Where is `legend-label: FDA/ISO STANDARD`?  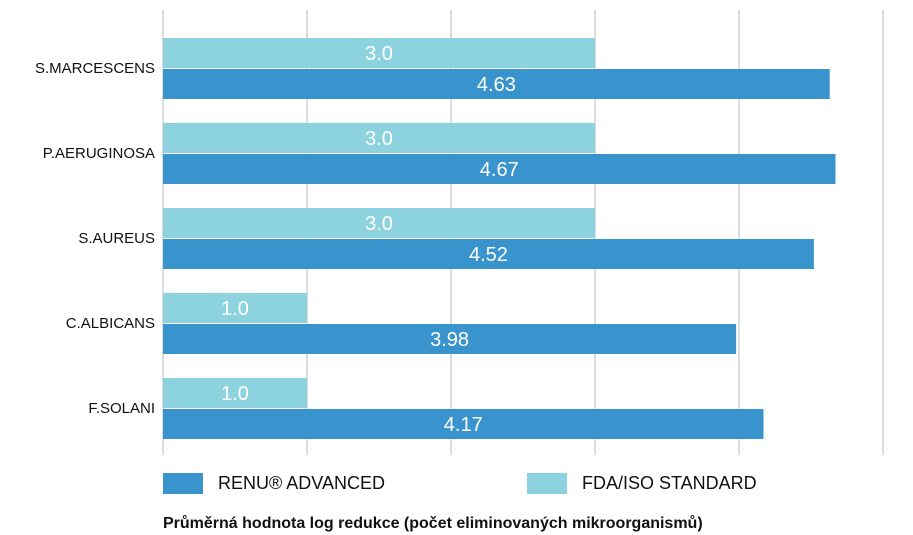
legend-label: FDA/ISO STANDARD is located at coordinates (669, 483).